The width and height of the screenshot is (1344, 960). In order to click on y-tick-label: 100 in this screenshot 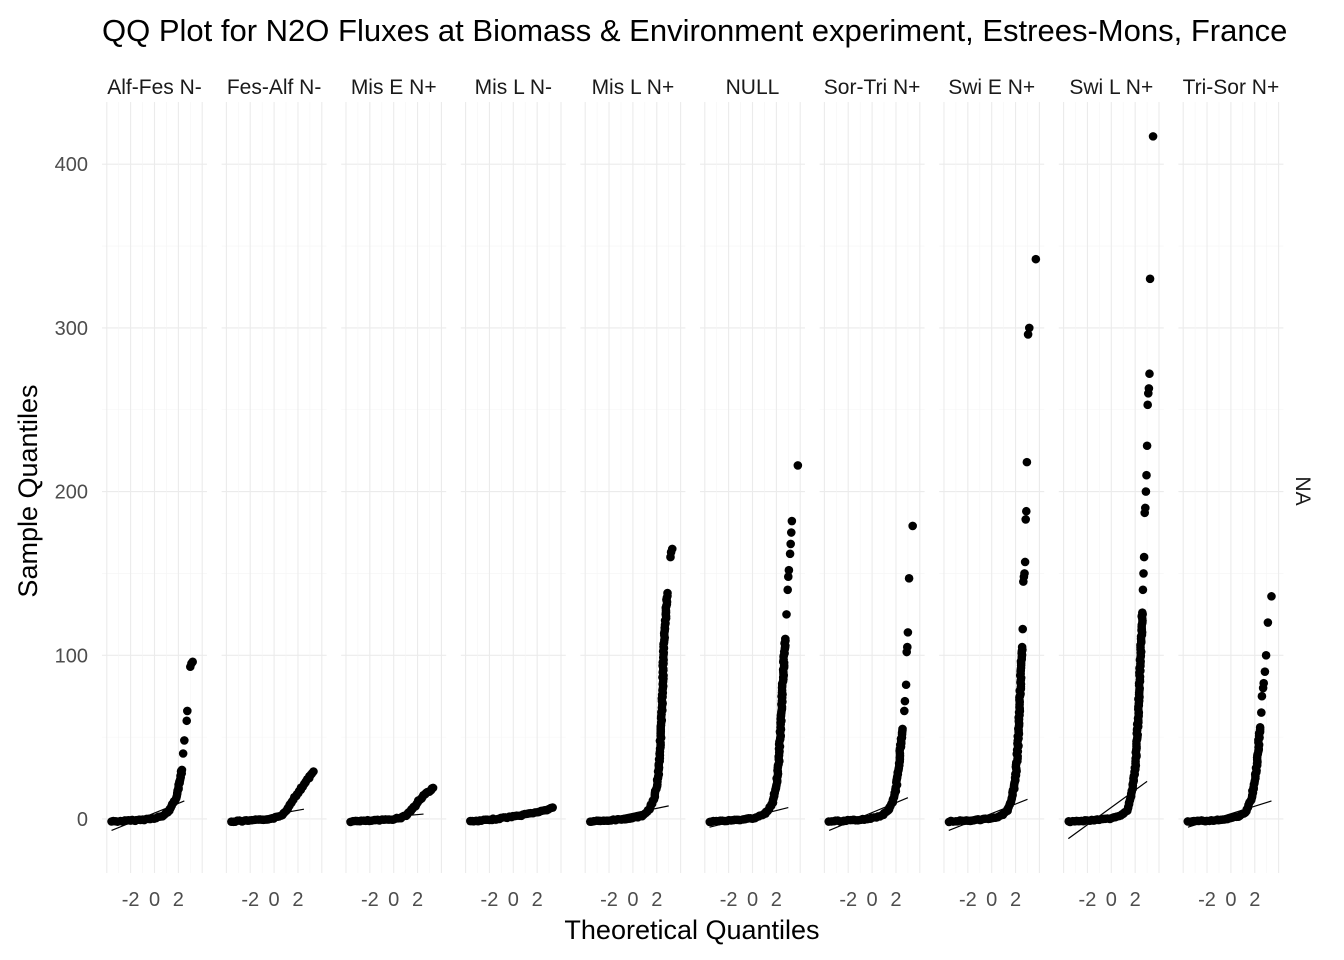, I will do `click(71, 656)`.